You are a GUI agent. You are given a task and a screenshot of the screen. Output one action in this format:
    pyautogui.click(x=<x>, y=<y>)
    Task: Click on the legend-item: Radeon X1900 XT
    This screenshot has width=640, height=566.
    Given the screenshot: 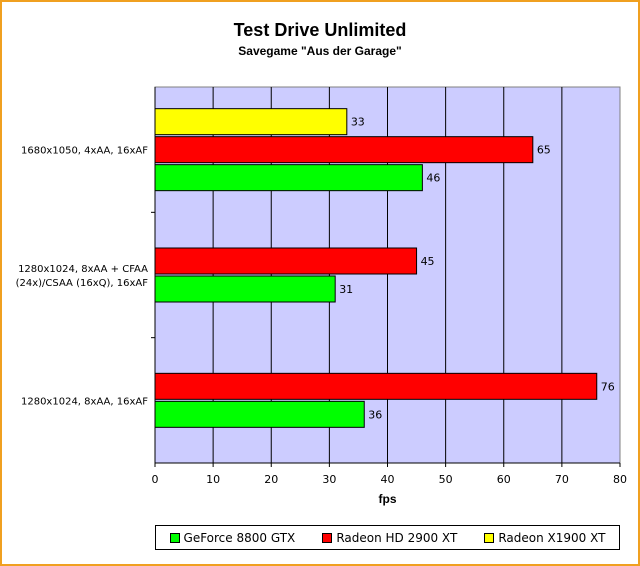 What is the action you would take?
    pyautogui.click(x=544, y=538)
    